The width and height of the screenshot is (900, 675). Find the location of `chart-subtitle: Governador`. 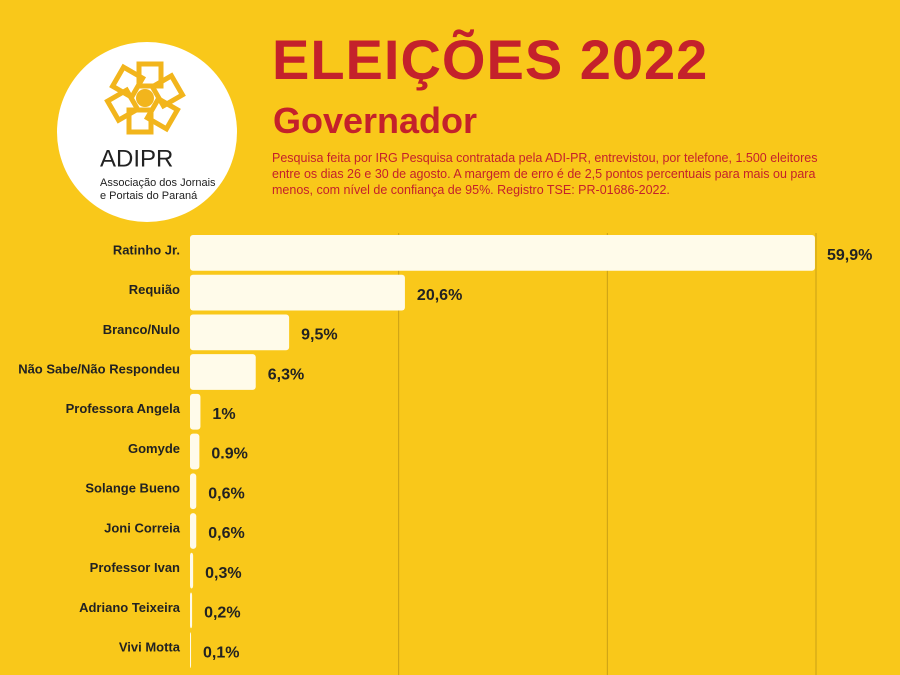

chart-subtitle: Governador is located at coordinates (375, 120).